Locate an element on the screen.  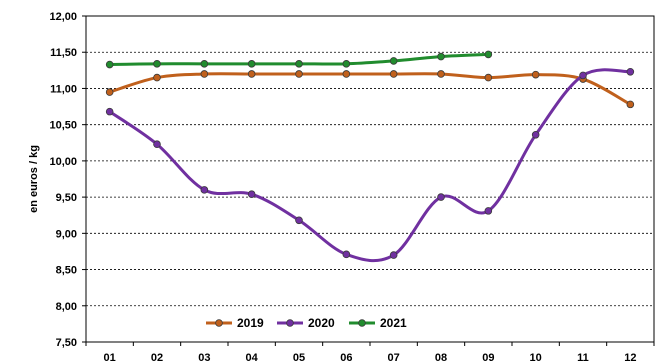
y-tick-label: 11,50 is located at coordinates (63, 53).